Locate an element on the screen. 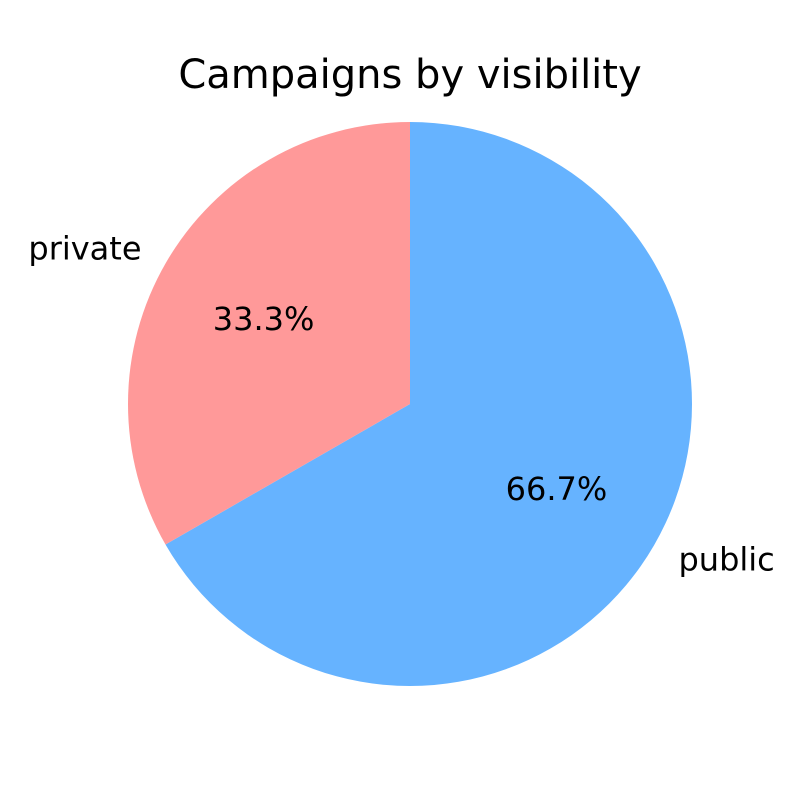 The width and height of the screenshot is (800, 800). slice-label-public: public is located at coordinates (726, 559).